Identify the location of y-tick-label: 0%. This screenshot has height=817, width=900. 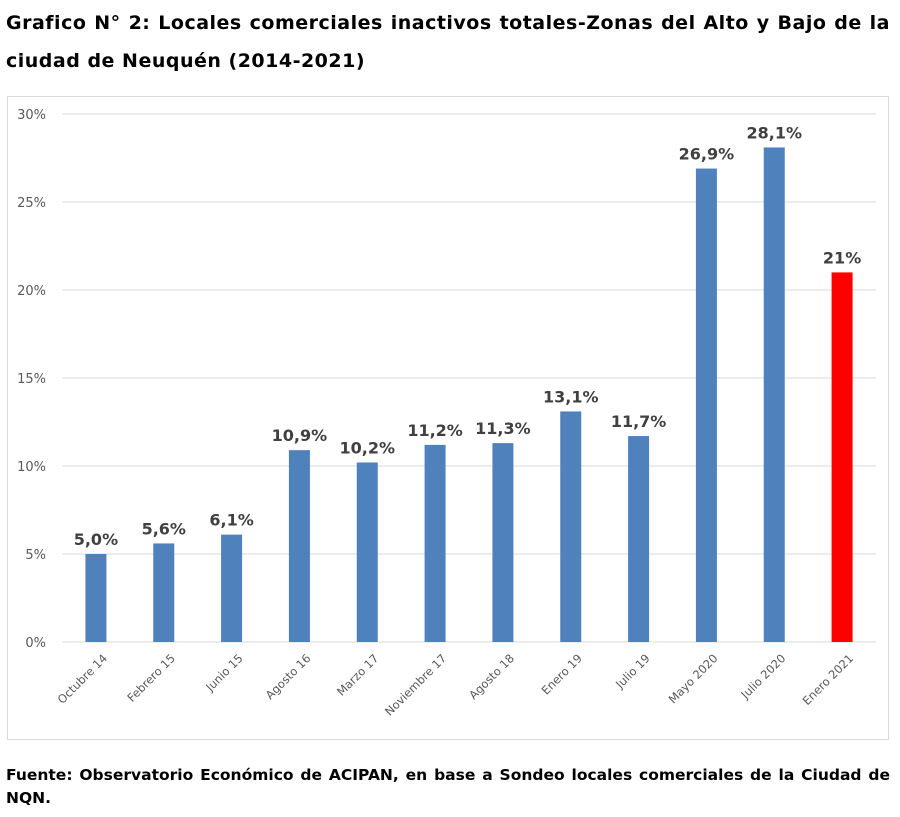
(35, 643).